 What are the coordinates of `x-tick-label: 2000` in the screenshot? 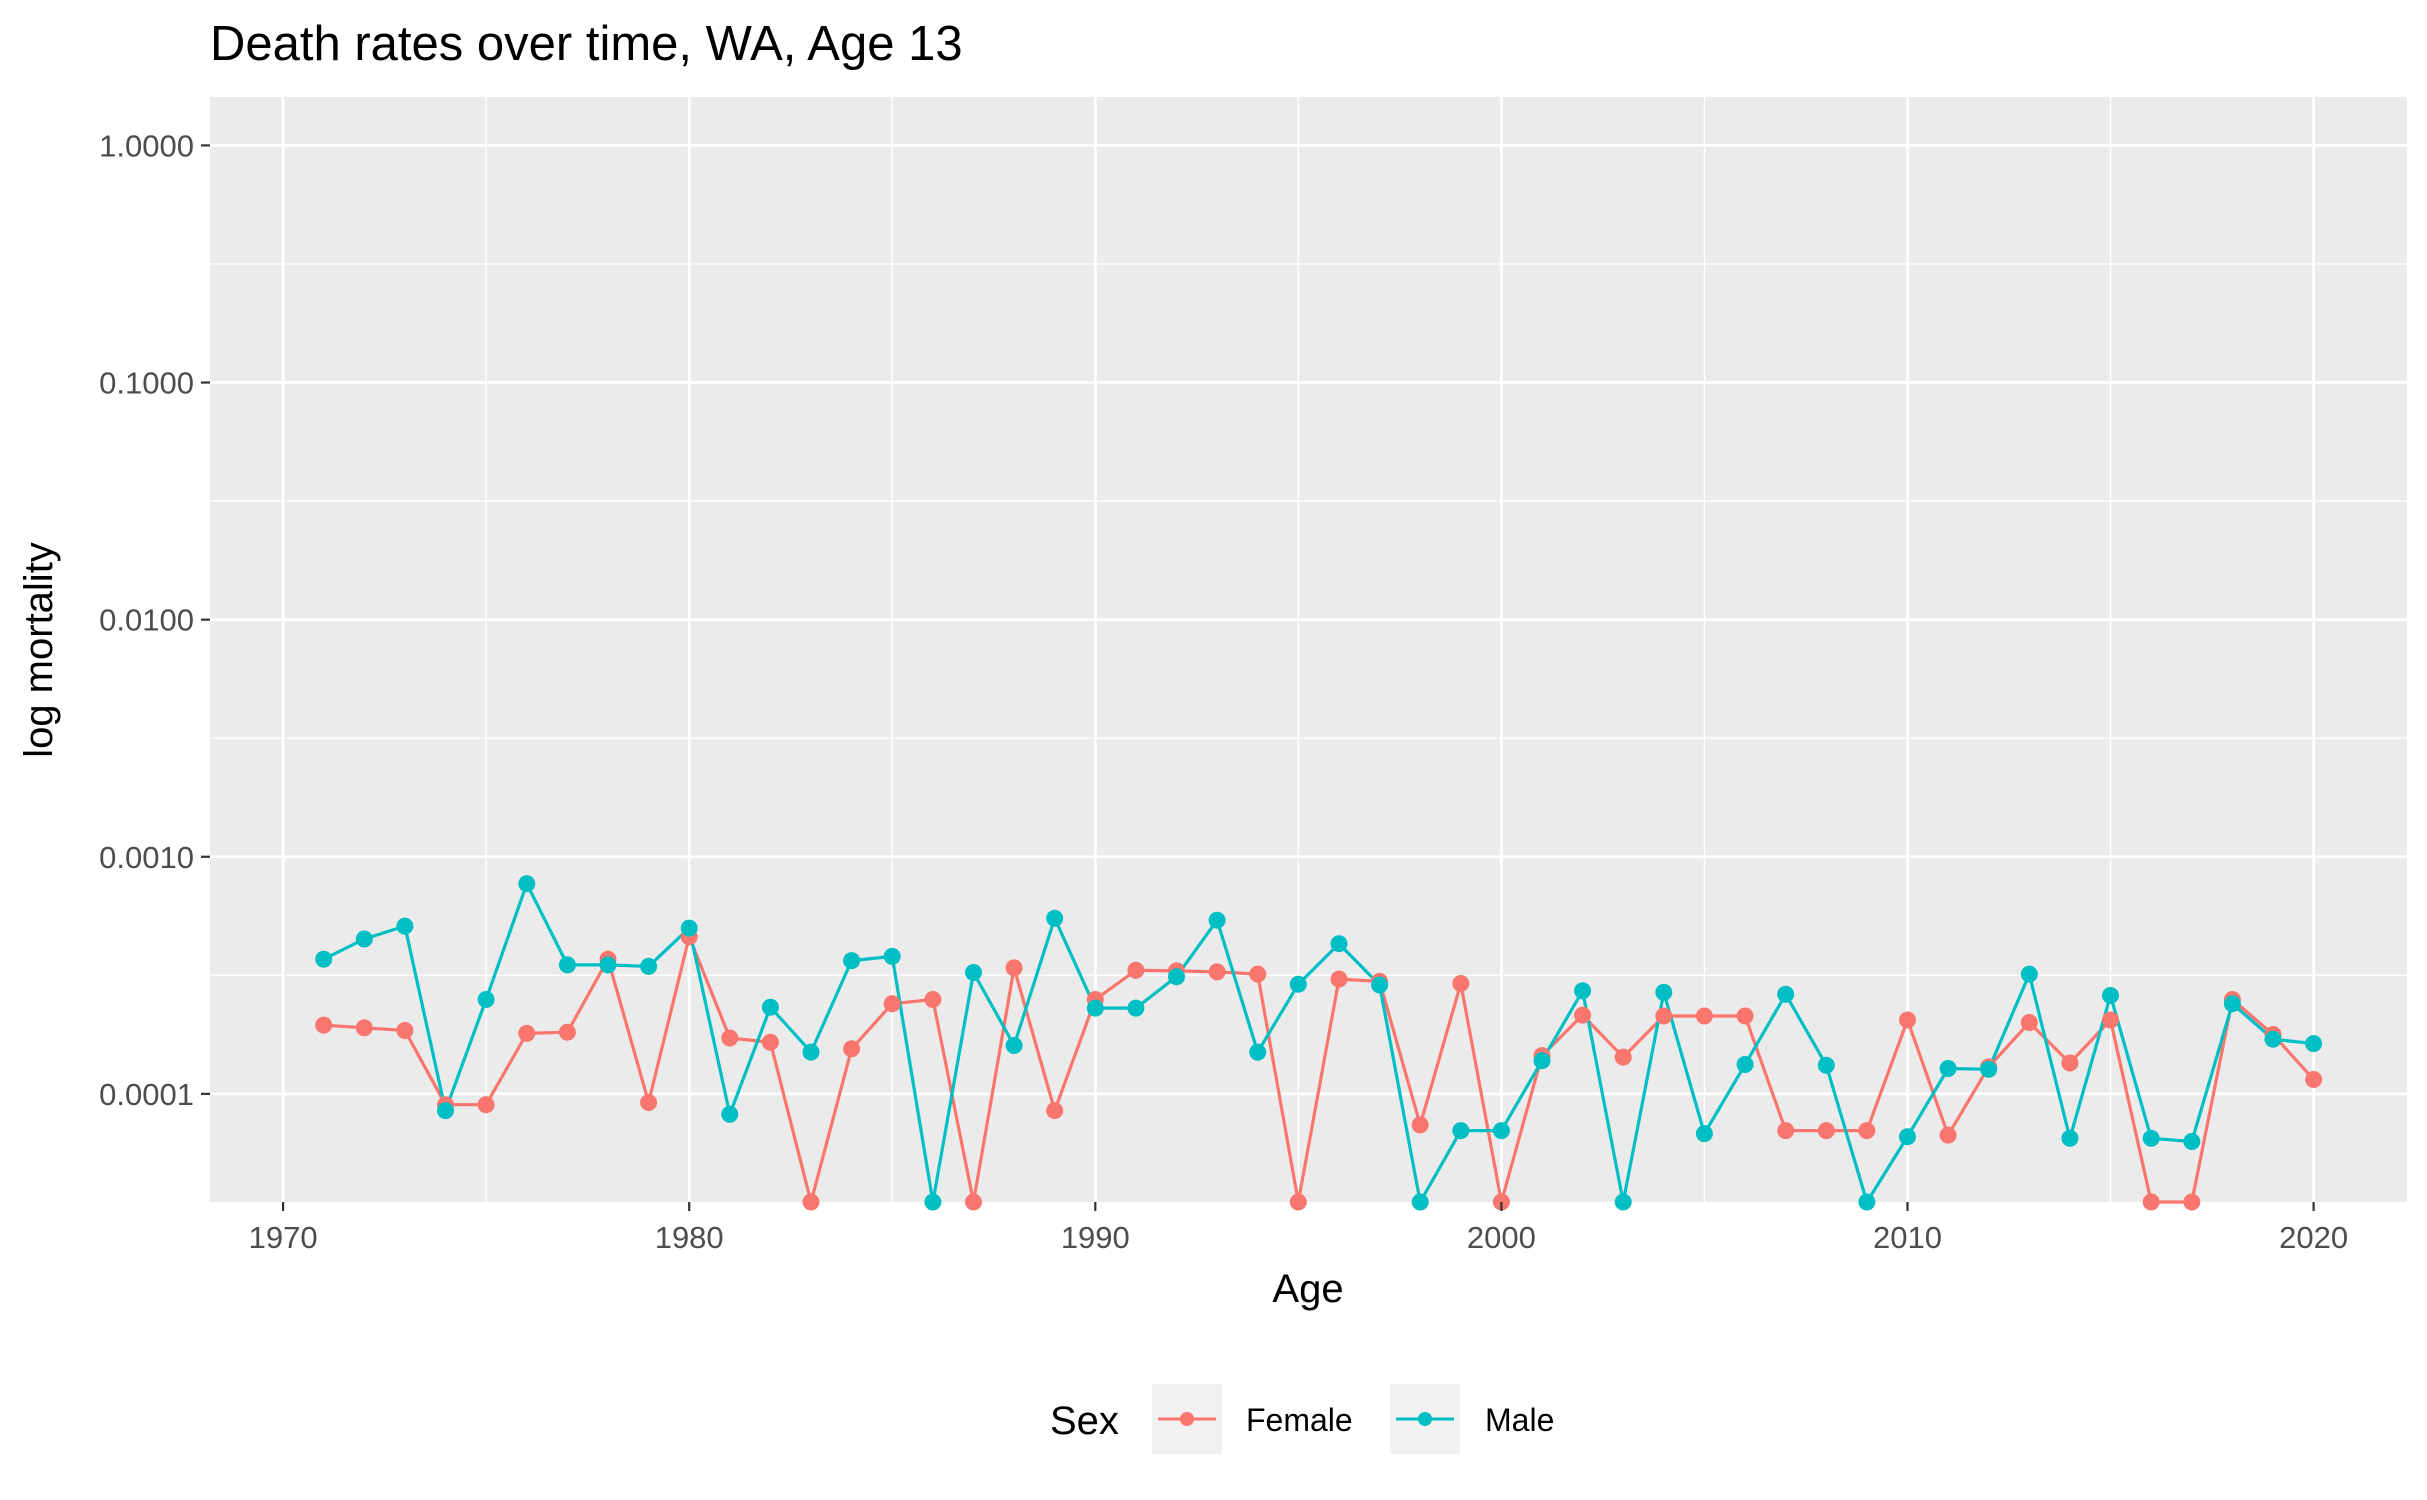 It's located at (1501, 1237).